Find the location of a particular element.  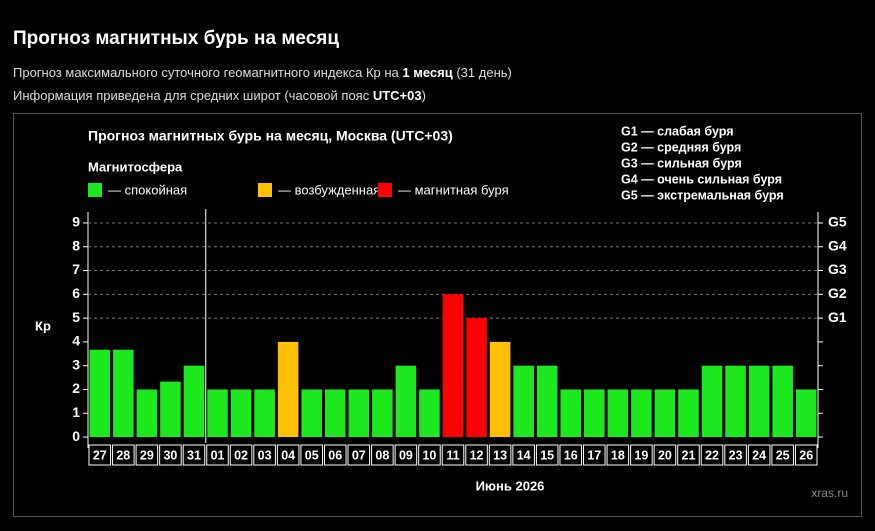

y2-tick-label: G1 is located at coordinates (837, 317).